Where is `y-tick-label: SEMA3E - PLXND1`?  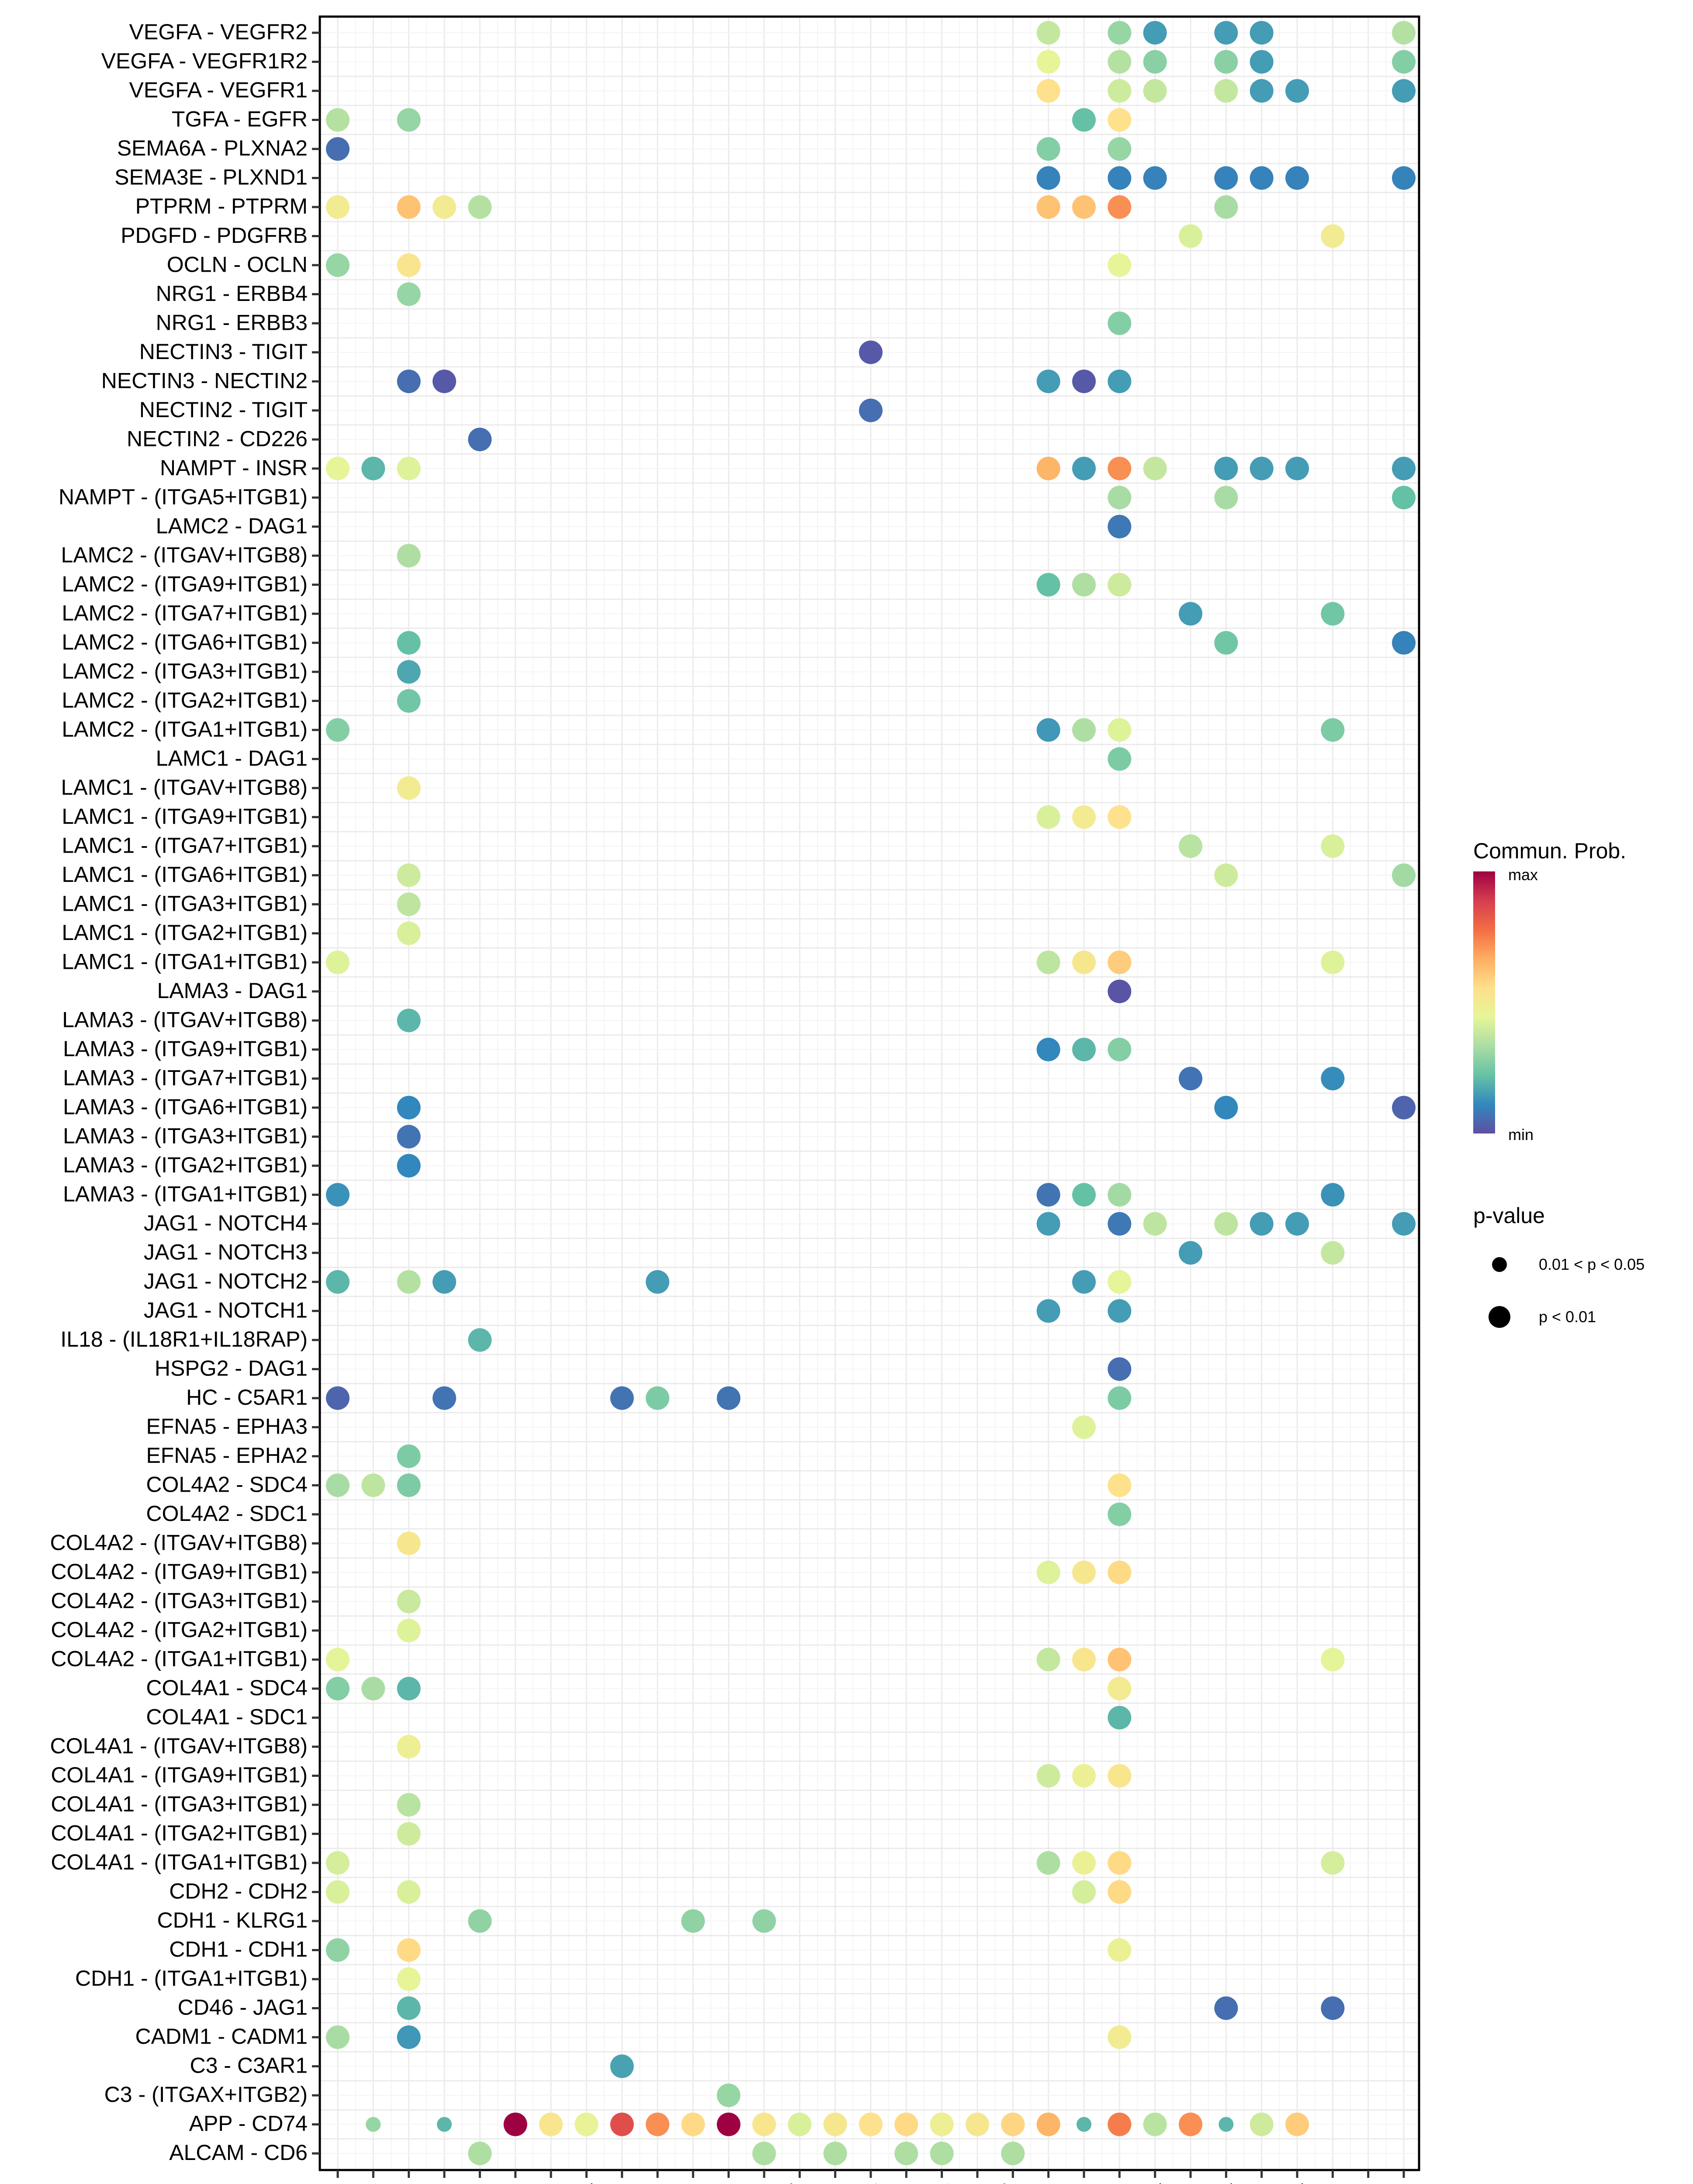 y-tick-label: SEMA3E - PLXND1 is located at coordinates (211, 177).